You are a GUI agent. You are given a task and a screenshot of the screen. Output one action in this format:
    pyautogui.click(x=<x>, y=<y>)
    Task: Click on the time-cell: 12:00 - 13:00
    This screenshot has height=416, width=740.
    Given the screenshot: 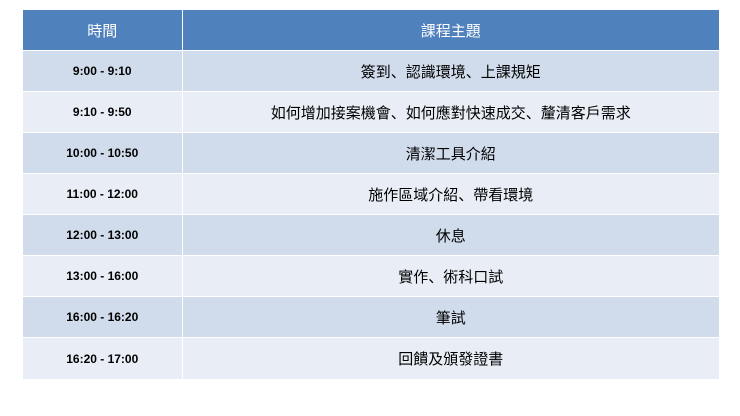 What is the action you would take?
    pyautogui.click(x=103, y=235)
    